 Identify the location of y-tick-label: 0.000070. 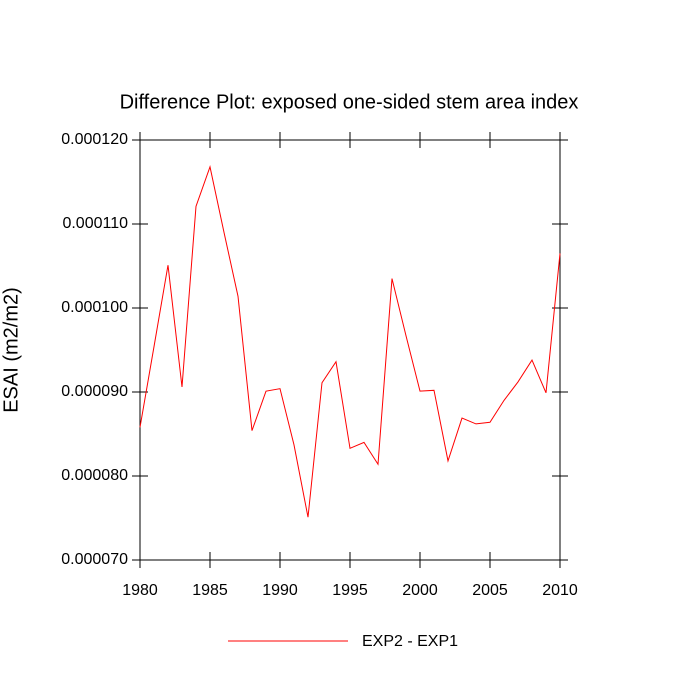
(94, 559).